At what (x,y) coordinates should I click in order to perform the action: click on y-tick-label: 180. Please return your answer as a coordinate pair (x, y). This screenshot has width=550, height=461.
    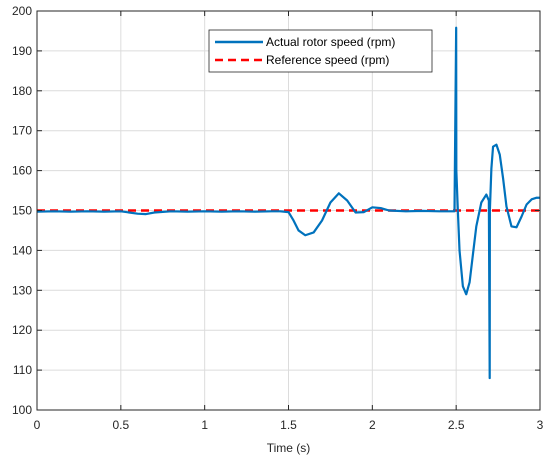
    Looking at the image, I should click on (22, 91).